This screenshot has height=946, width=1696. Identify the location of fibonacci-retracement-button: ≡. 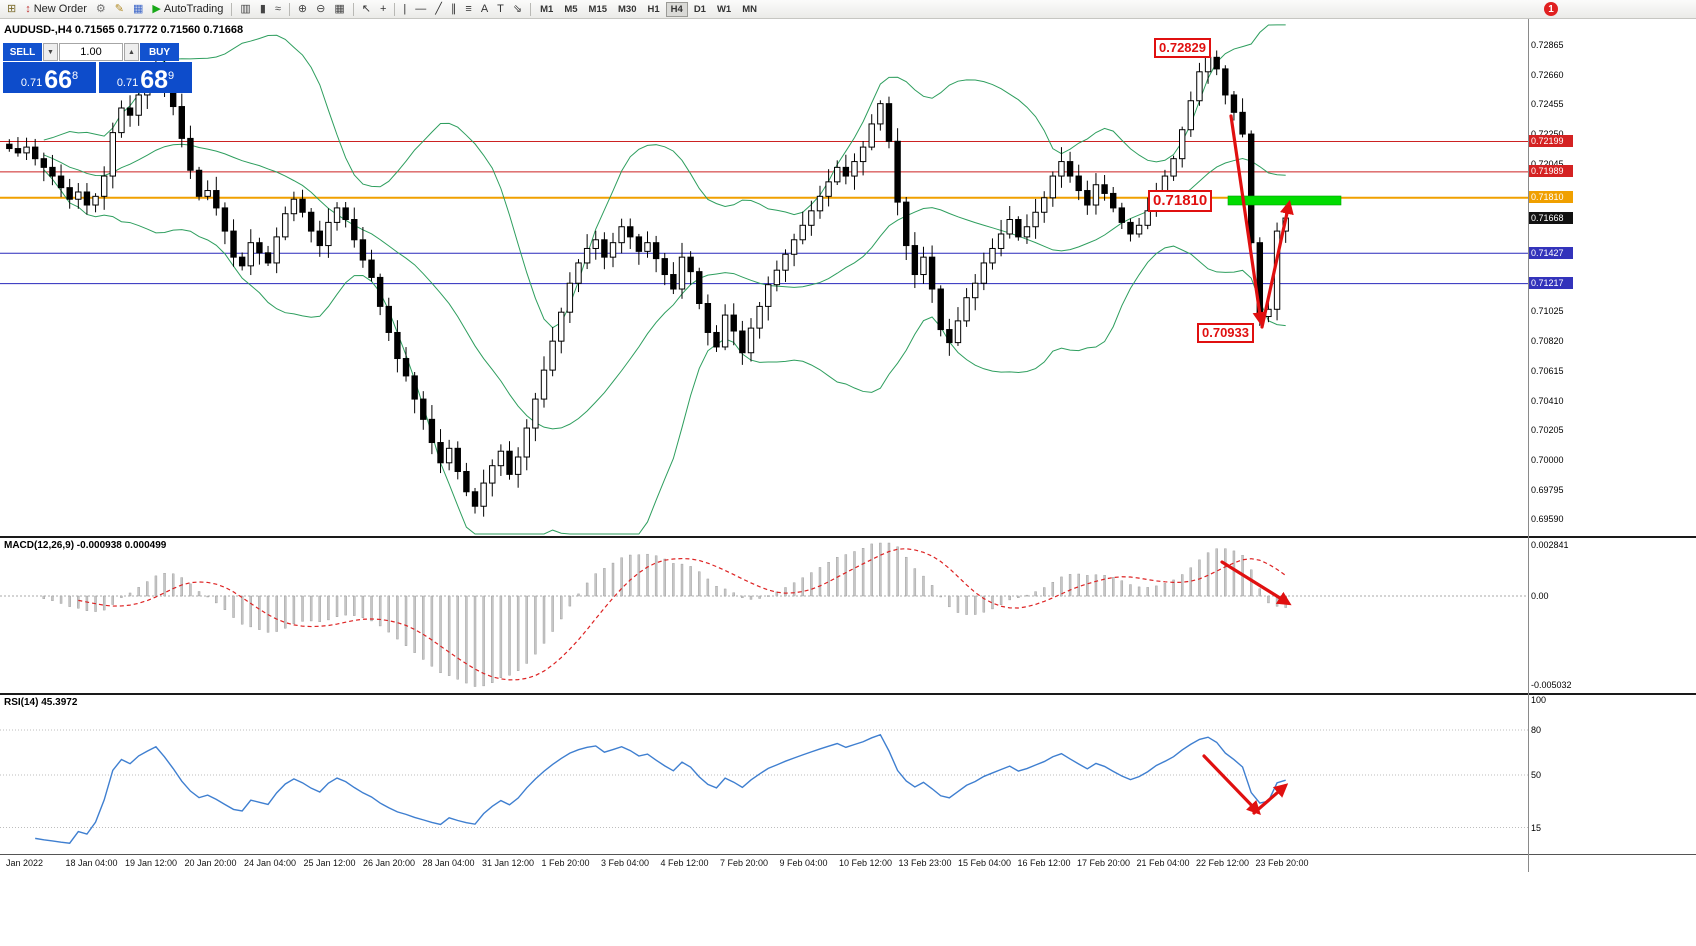
(468, 9).